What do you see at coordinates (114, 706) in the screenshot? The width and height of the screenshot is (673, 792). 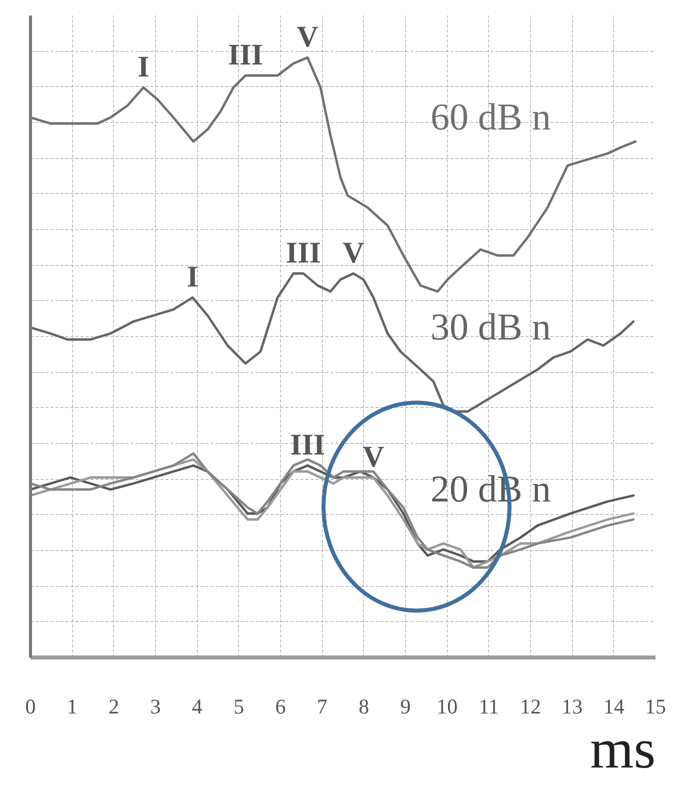 I see `x-tick-label: 2` at bounding box center [114, 706].